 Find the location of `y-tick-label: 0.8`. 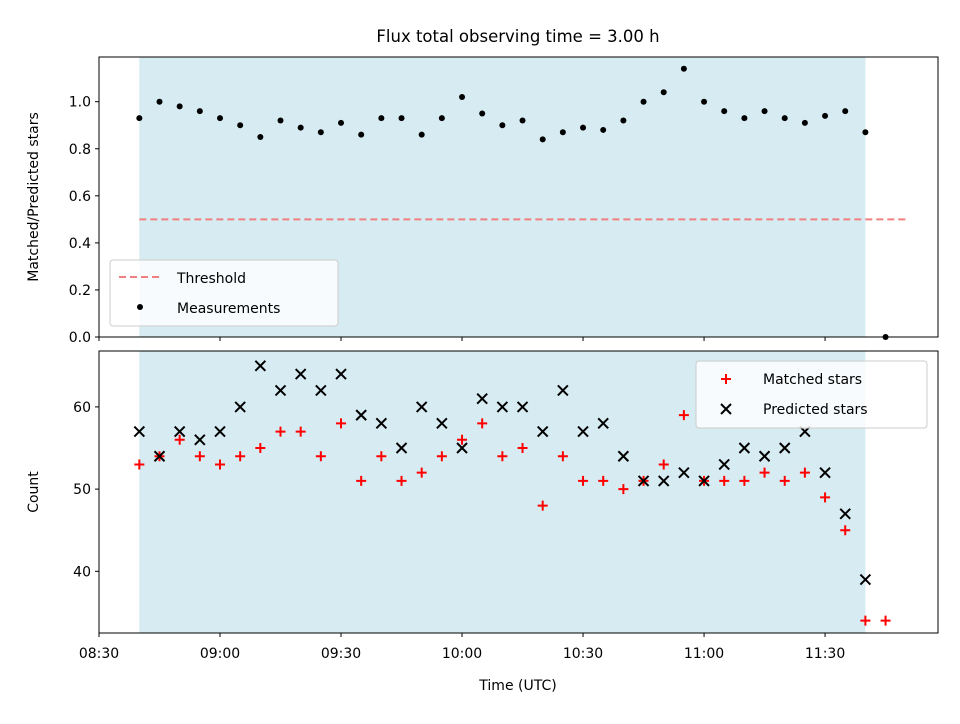

y-tick-label: 0.8 is located at coordinates (80, 150).